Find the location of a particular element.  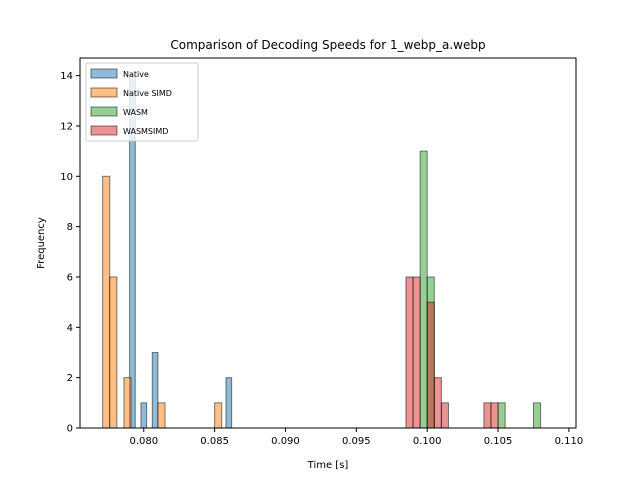

x-tick-label: 0.100 is located at coordinates (427, 441).